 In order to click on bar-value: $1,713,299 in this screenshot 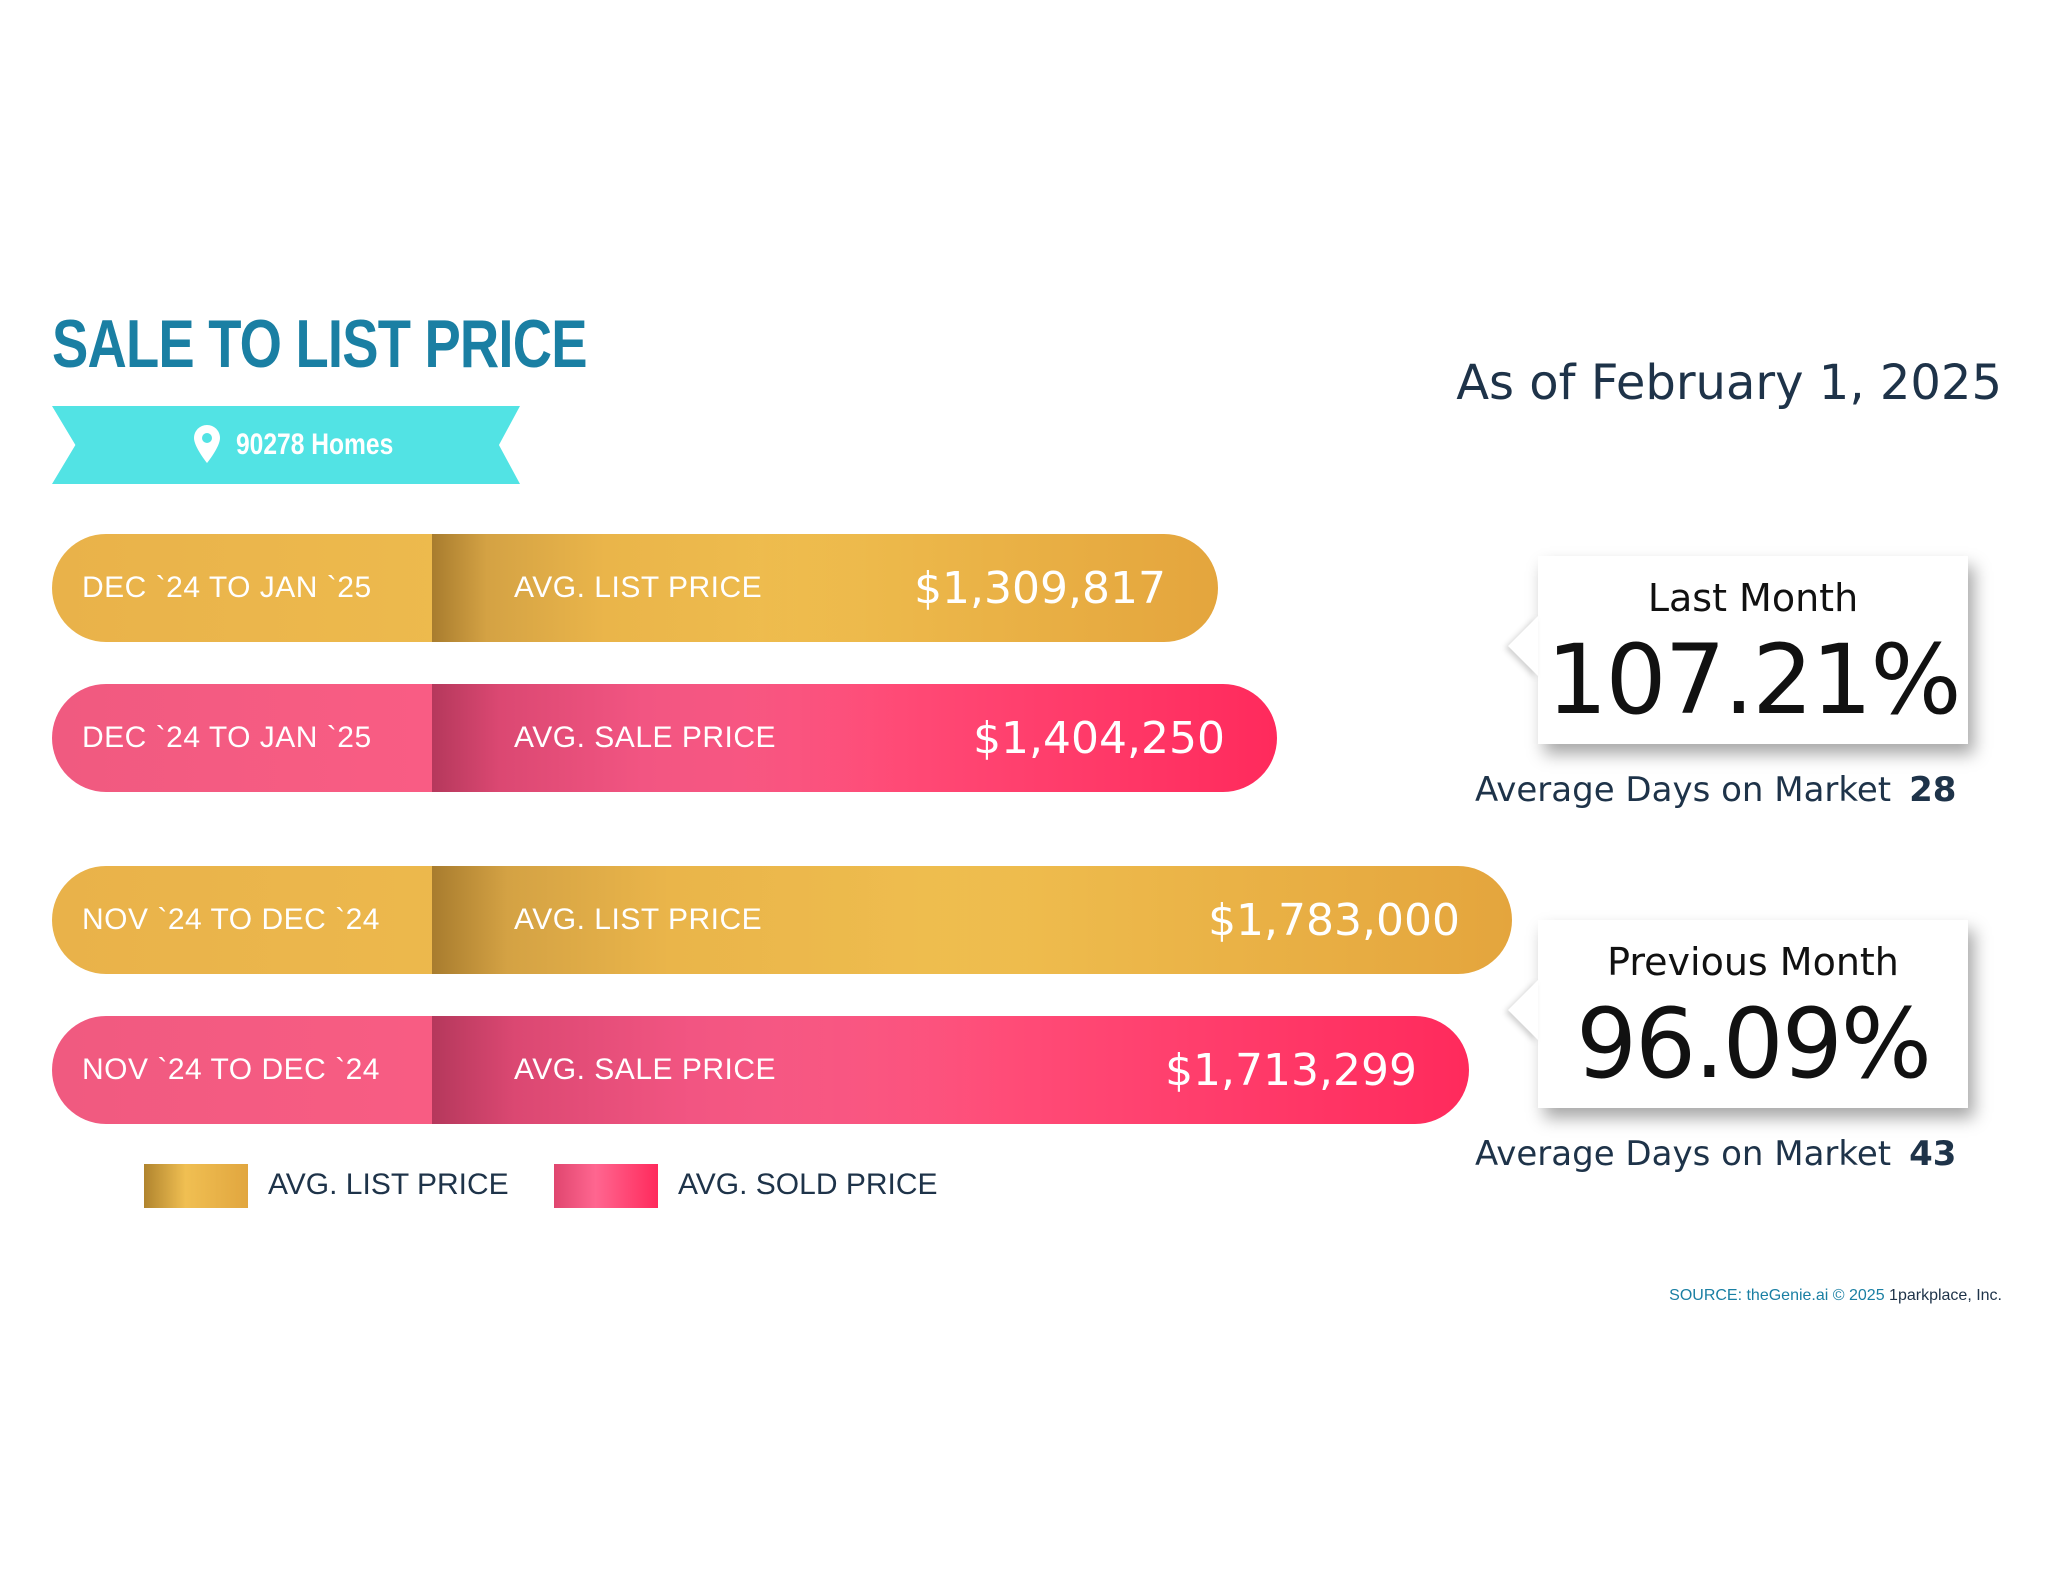, I will do `click(1291, 1070)`.